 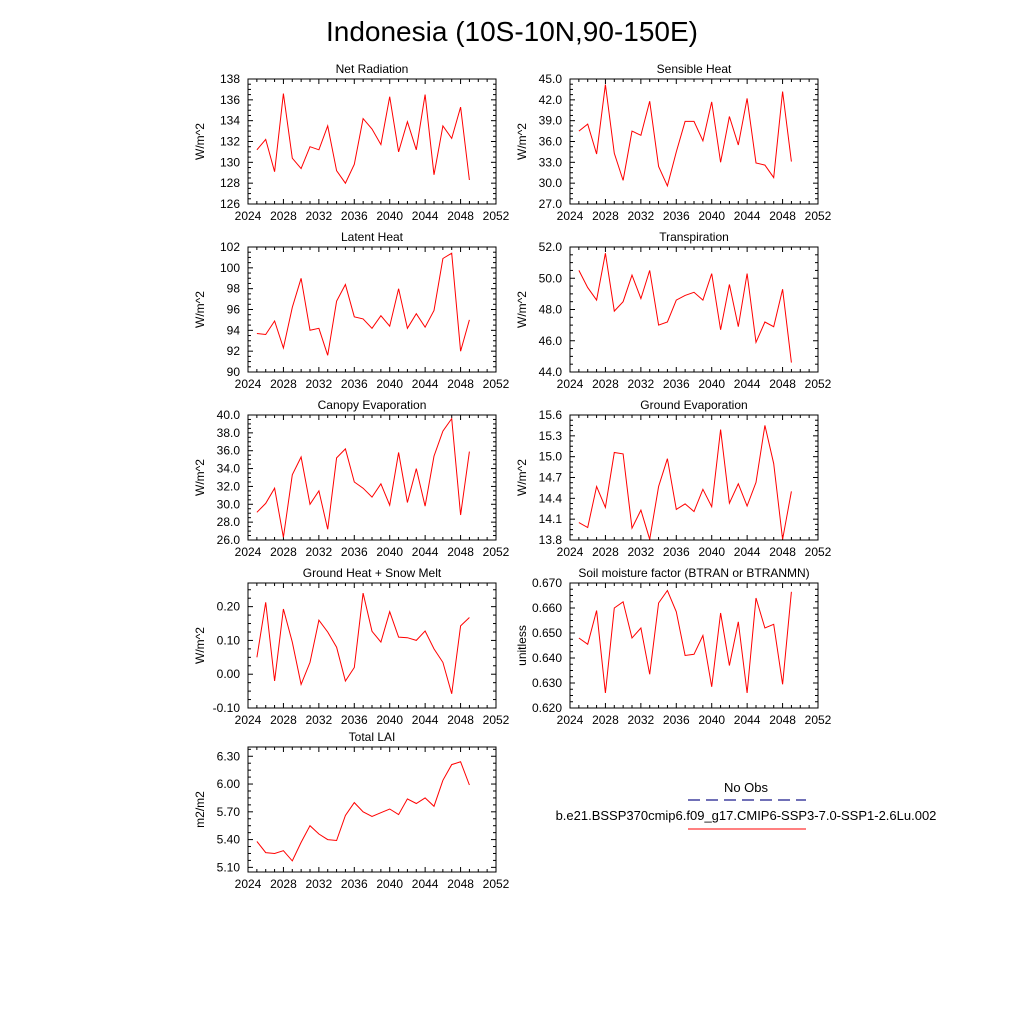 What do you see at coordinates (229, 433) in the screenshot?
I see `y-tick-label: 38.0` at bounding box center [229, 433].